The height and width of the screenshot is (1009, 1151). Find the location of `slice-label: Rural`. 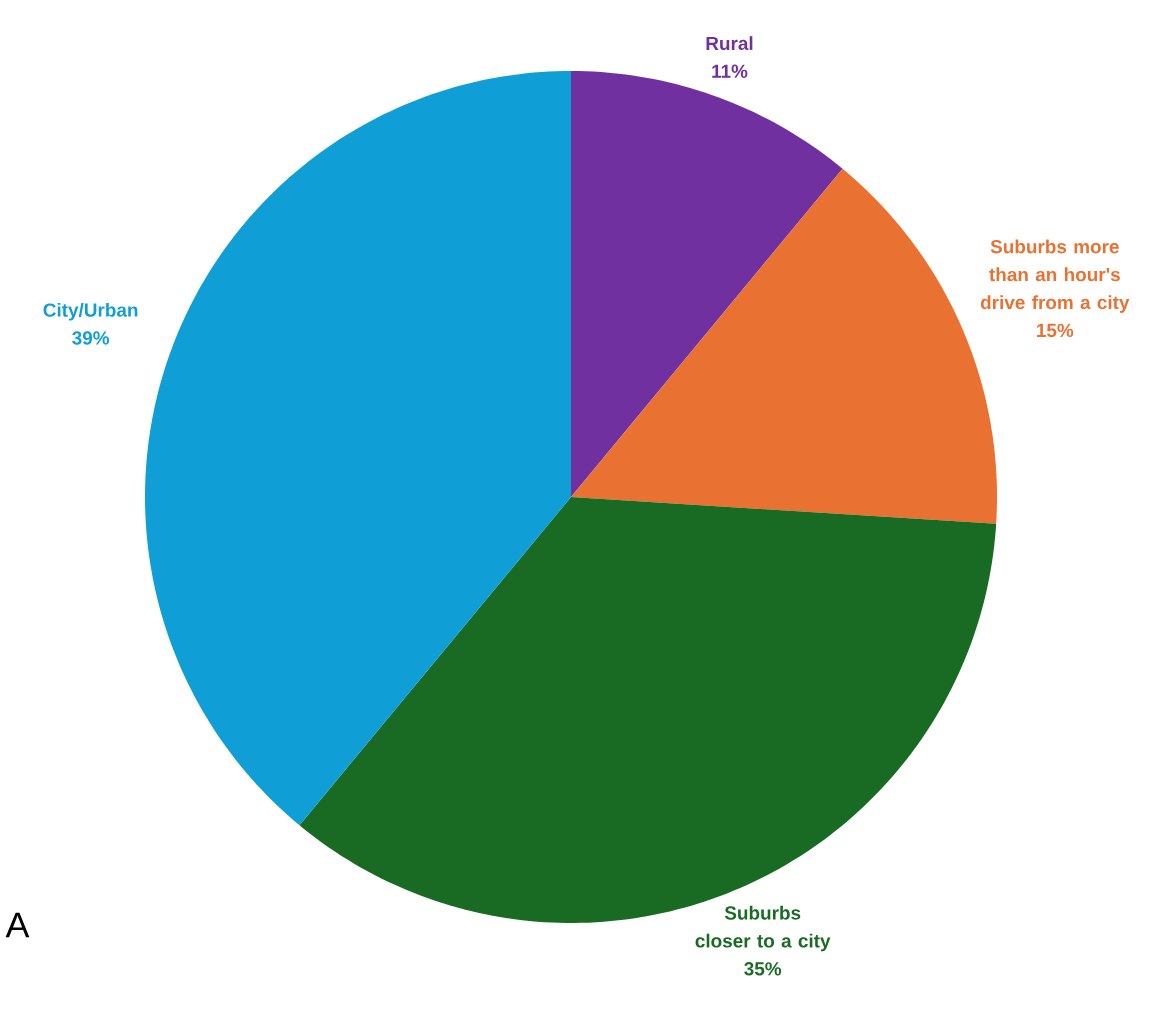

slice-label: Rural is located at coordinates (729, 43).